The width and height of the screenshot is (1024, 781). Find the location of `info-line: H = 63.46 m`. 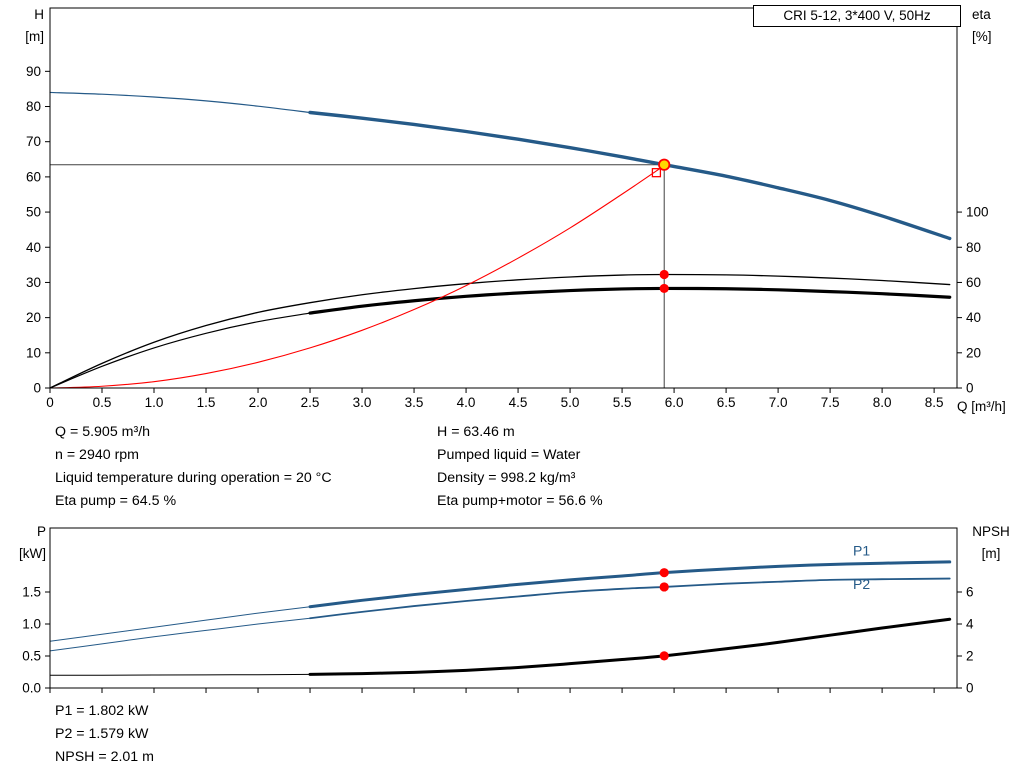

info-line: H = 63.46 m is located at coordinates (476, 432).